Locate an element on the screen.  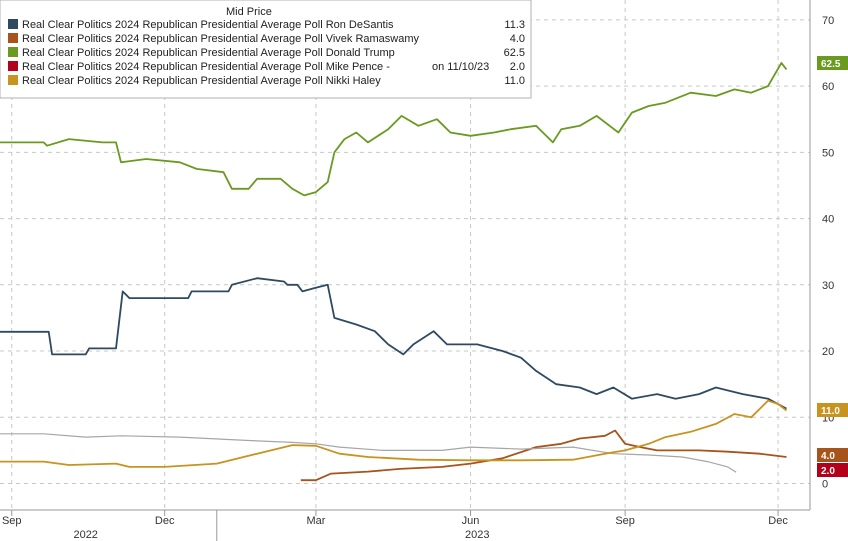
x-tick-label: Mar is located at coordinates (315, 521).